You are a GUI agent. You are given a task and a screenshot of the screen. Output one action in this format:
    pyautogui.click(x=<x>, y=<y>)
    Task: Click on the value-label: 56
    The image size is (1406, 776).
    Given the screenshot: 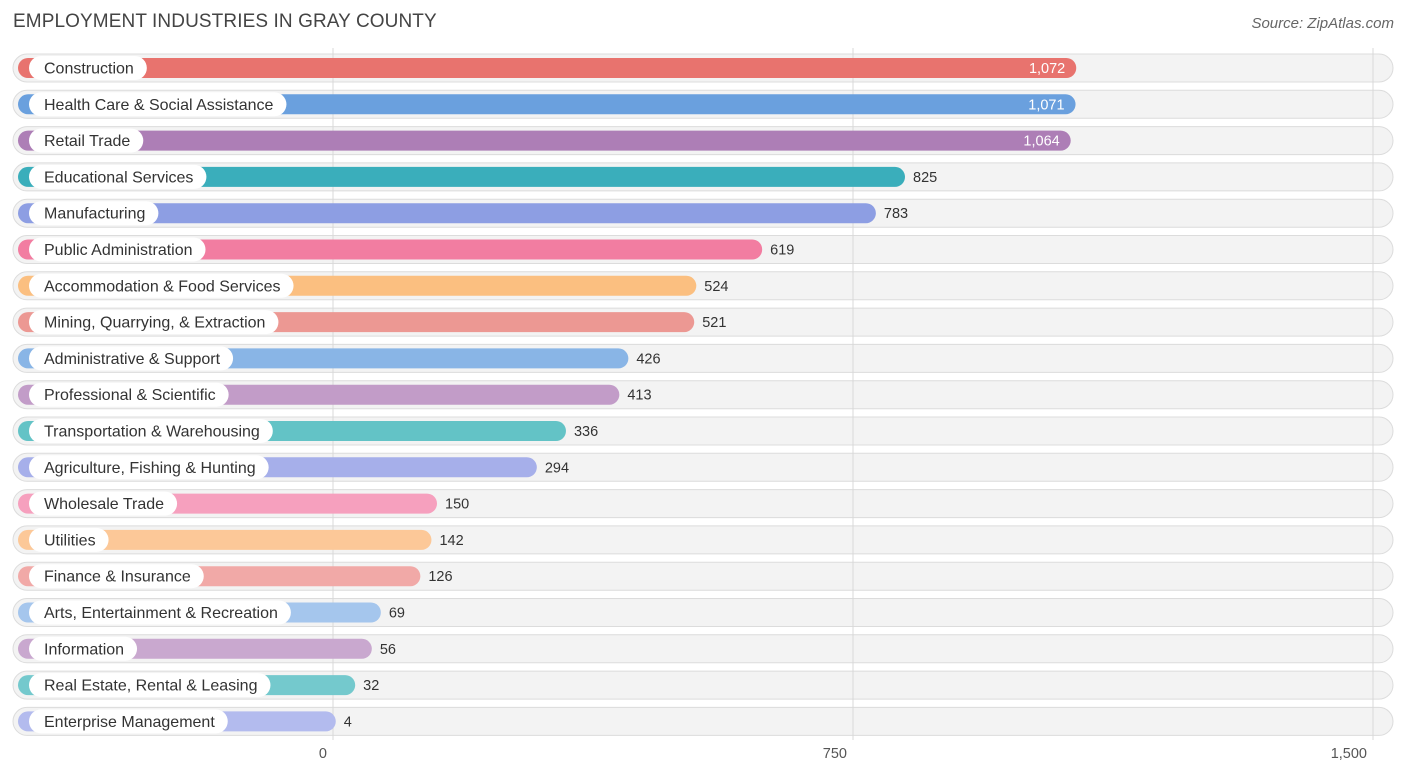 What is the action you would take?
    pyautogui.click(x=388, y=650)
    